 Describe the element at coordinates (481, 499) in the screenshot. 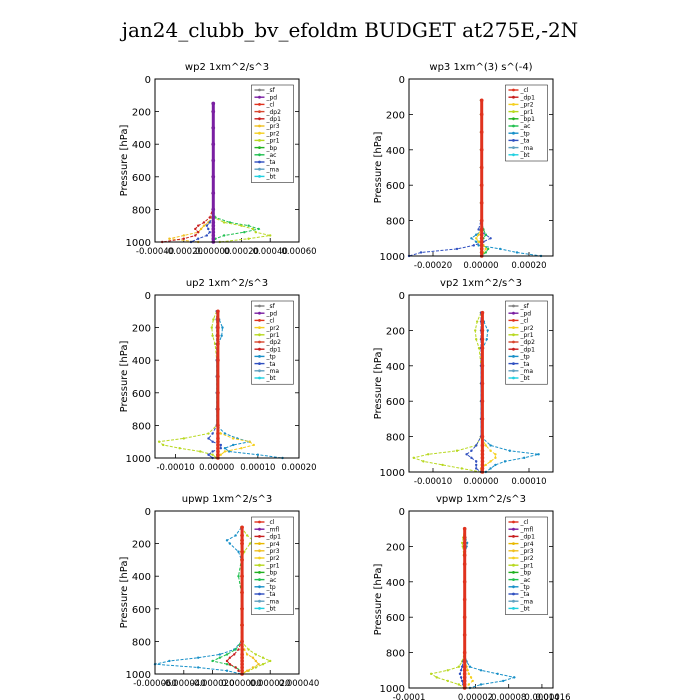

I see `panel-title: vpwp 1xm^2/s^3` at that location.